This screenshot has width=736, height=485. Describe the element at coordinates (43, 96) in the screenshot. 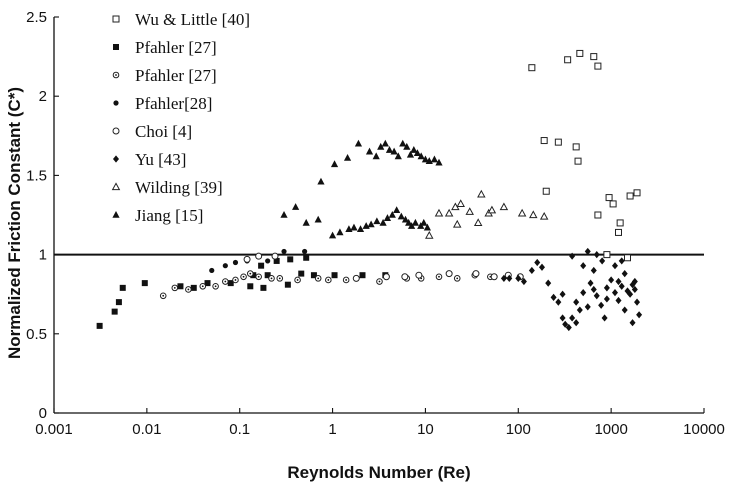

I see `y-tick-label: 2` at that location.